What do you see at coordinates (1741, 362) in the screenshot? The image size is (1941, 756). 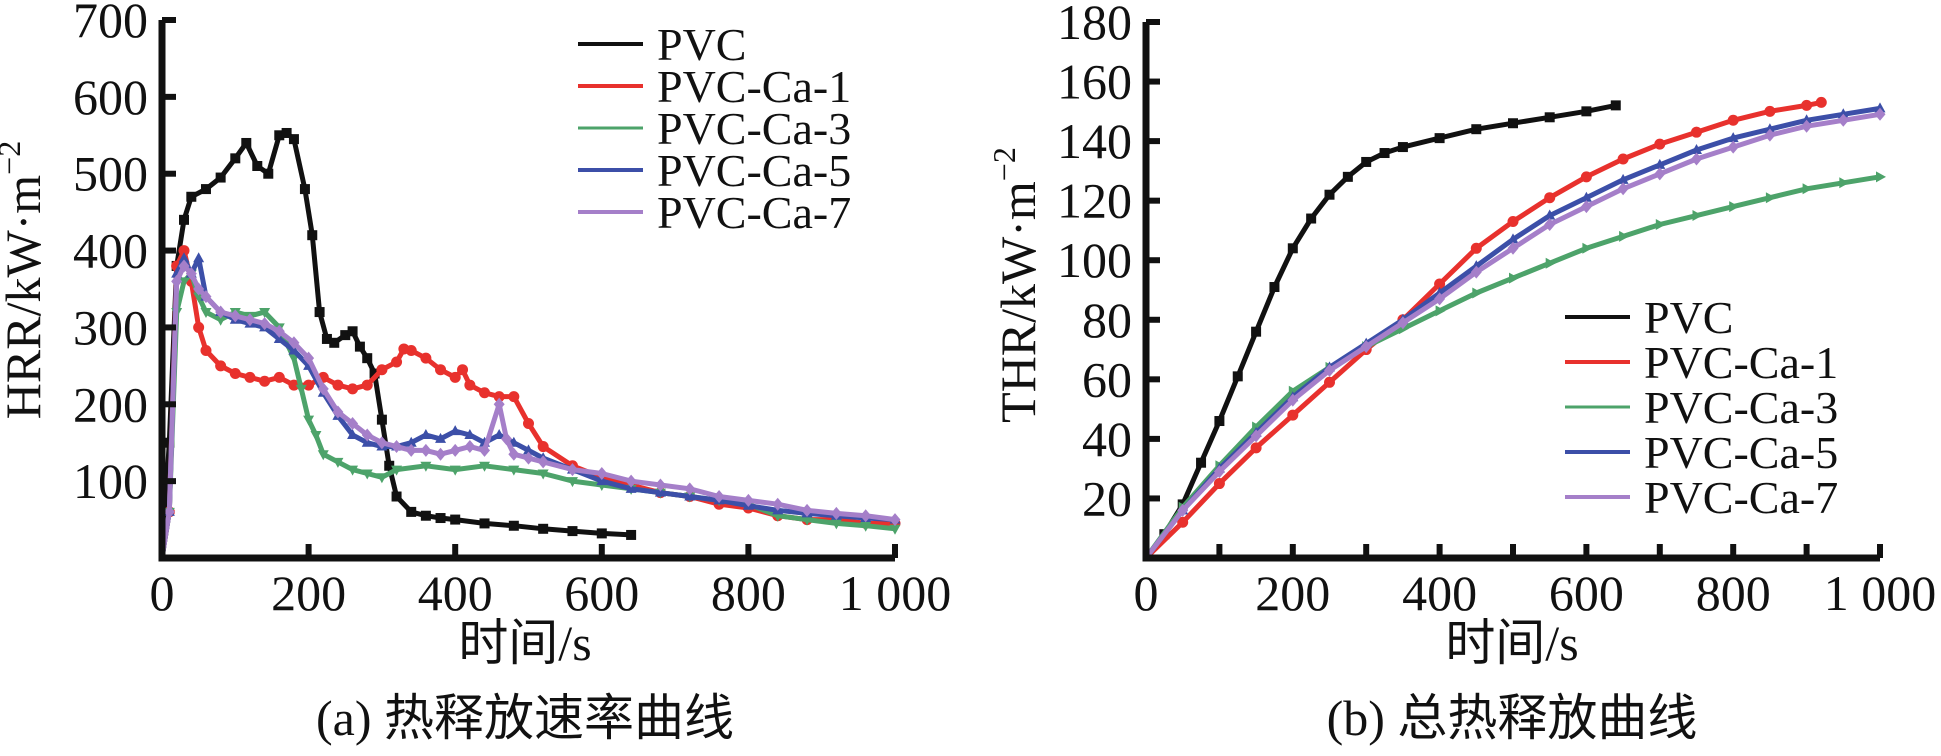 I see `legend-label: PVC-Ca-1` at bounding box center [1741, 362].